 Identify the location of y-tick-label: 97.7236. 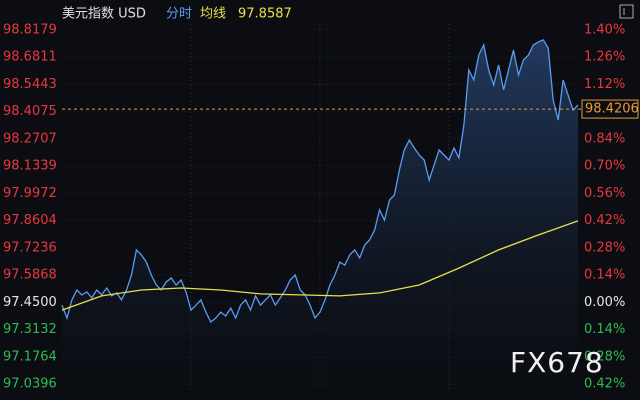
(30, 247).